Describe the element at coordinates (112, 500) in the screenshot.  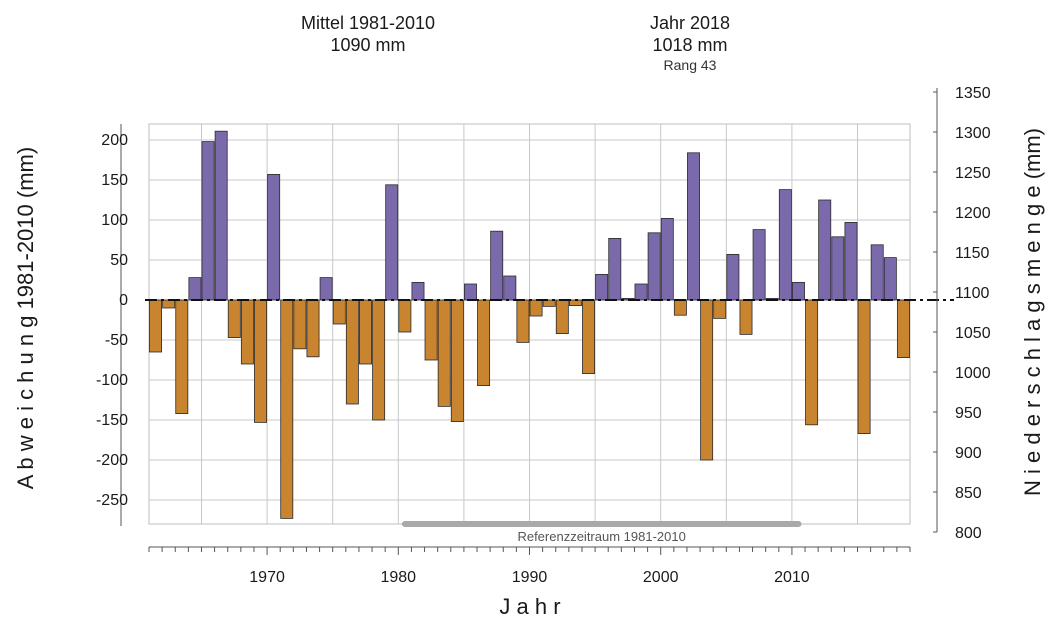
I see `y-left-tick-label: -250` at that location.